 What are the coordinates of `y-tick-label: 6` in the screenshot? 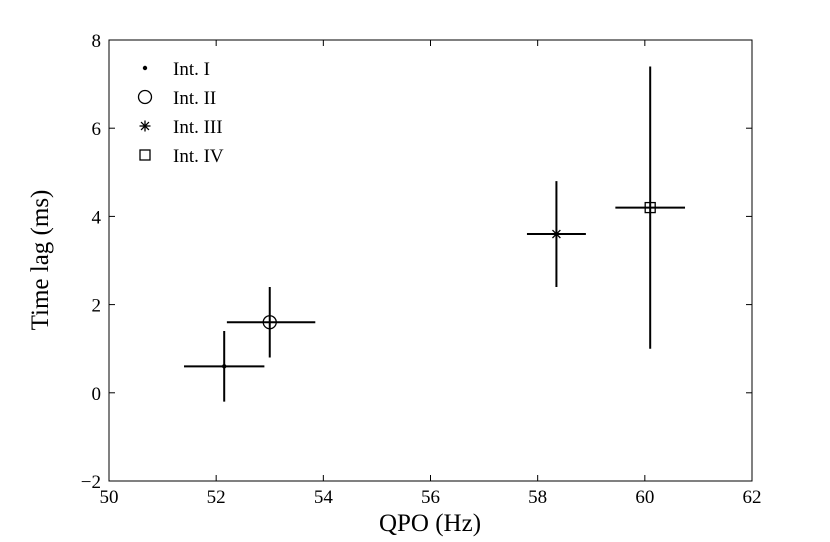 It's located at (97, 129).